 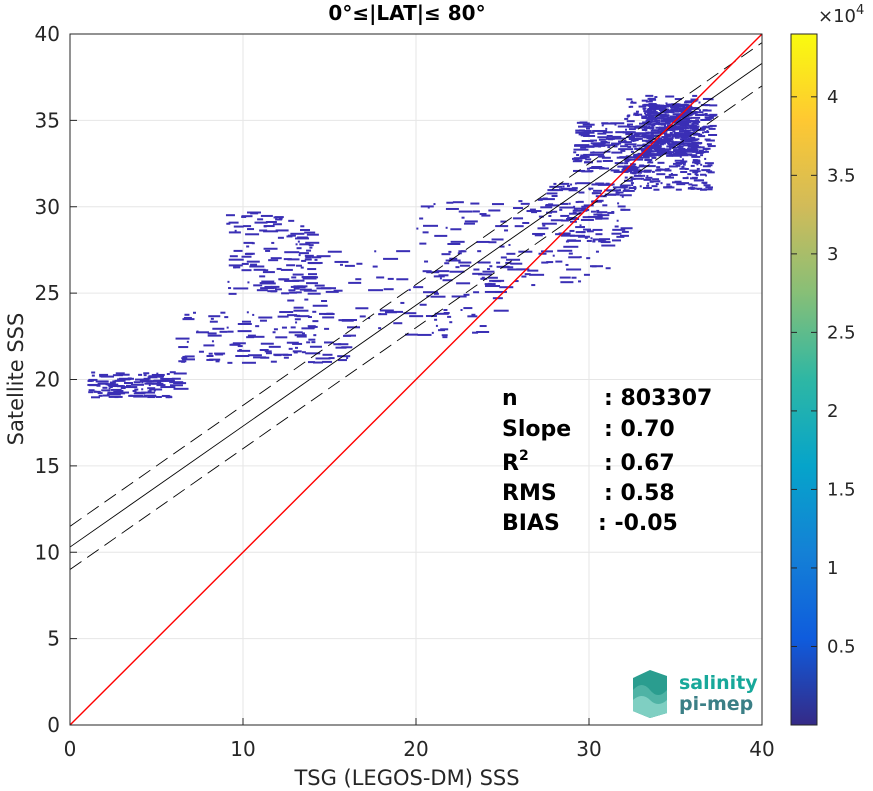 What do you see at coordinates (832, 411) in the screenshot?
I see `colorbar-tick-label: 2` at bounding box center [832, 411].